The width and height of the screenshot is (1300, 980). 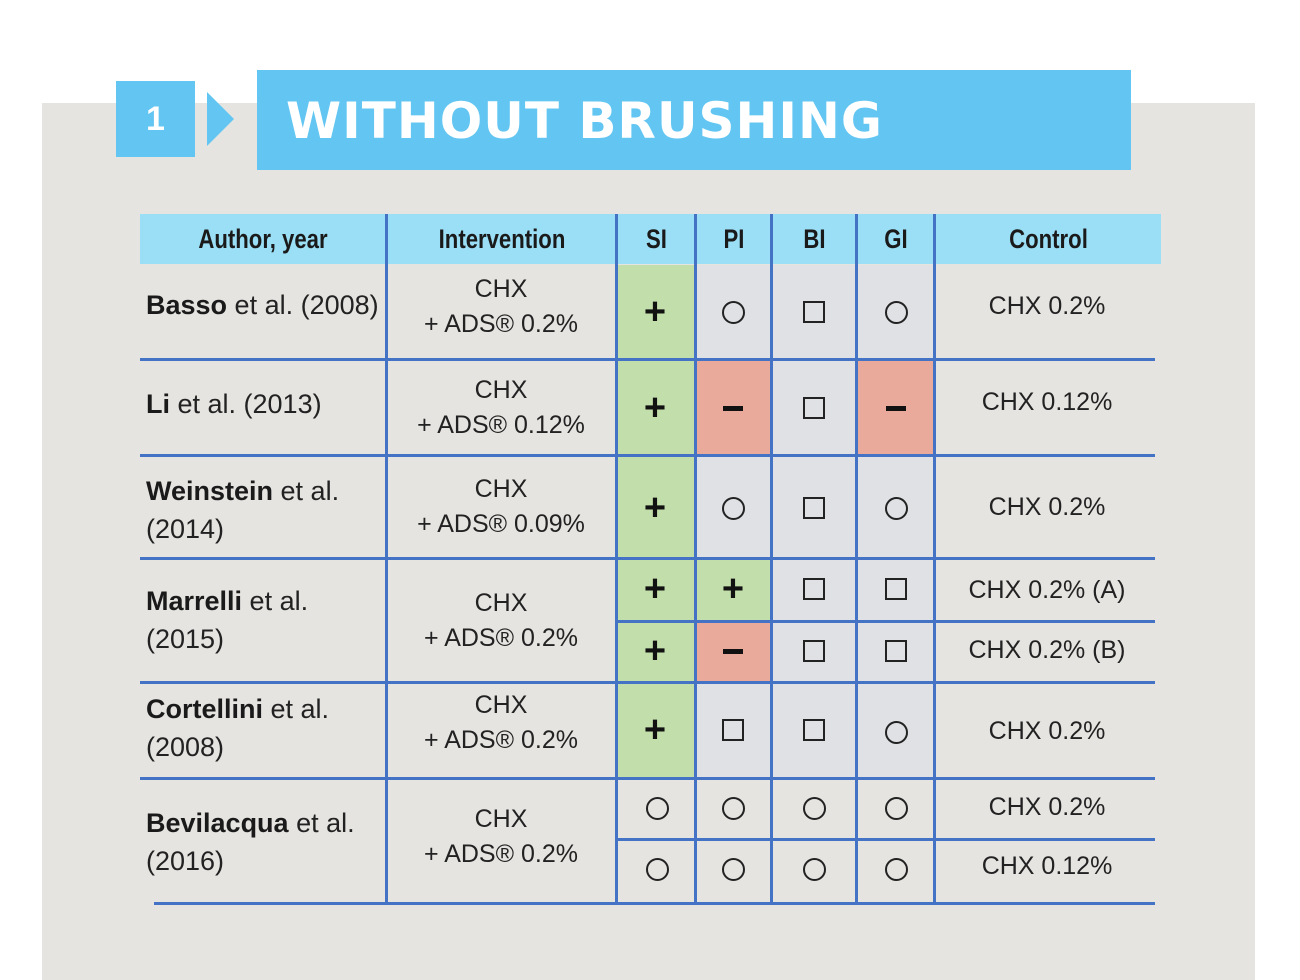 What do you see at coordinates (238, 728) in the screenshot?
I see `author-cell: Cortellini et al. (2008)` at bounding box center [238, 728].